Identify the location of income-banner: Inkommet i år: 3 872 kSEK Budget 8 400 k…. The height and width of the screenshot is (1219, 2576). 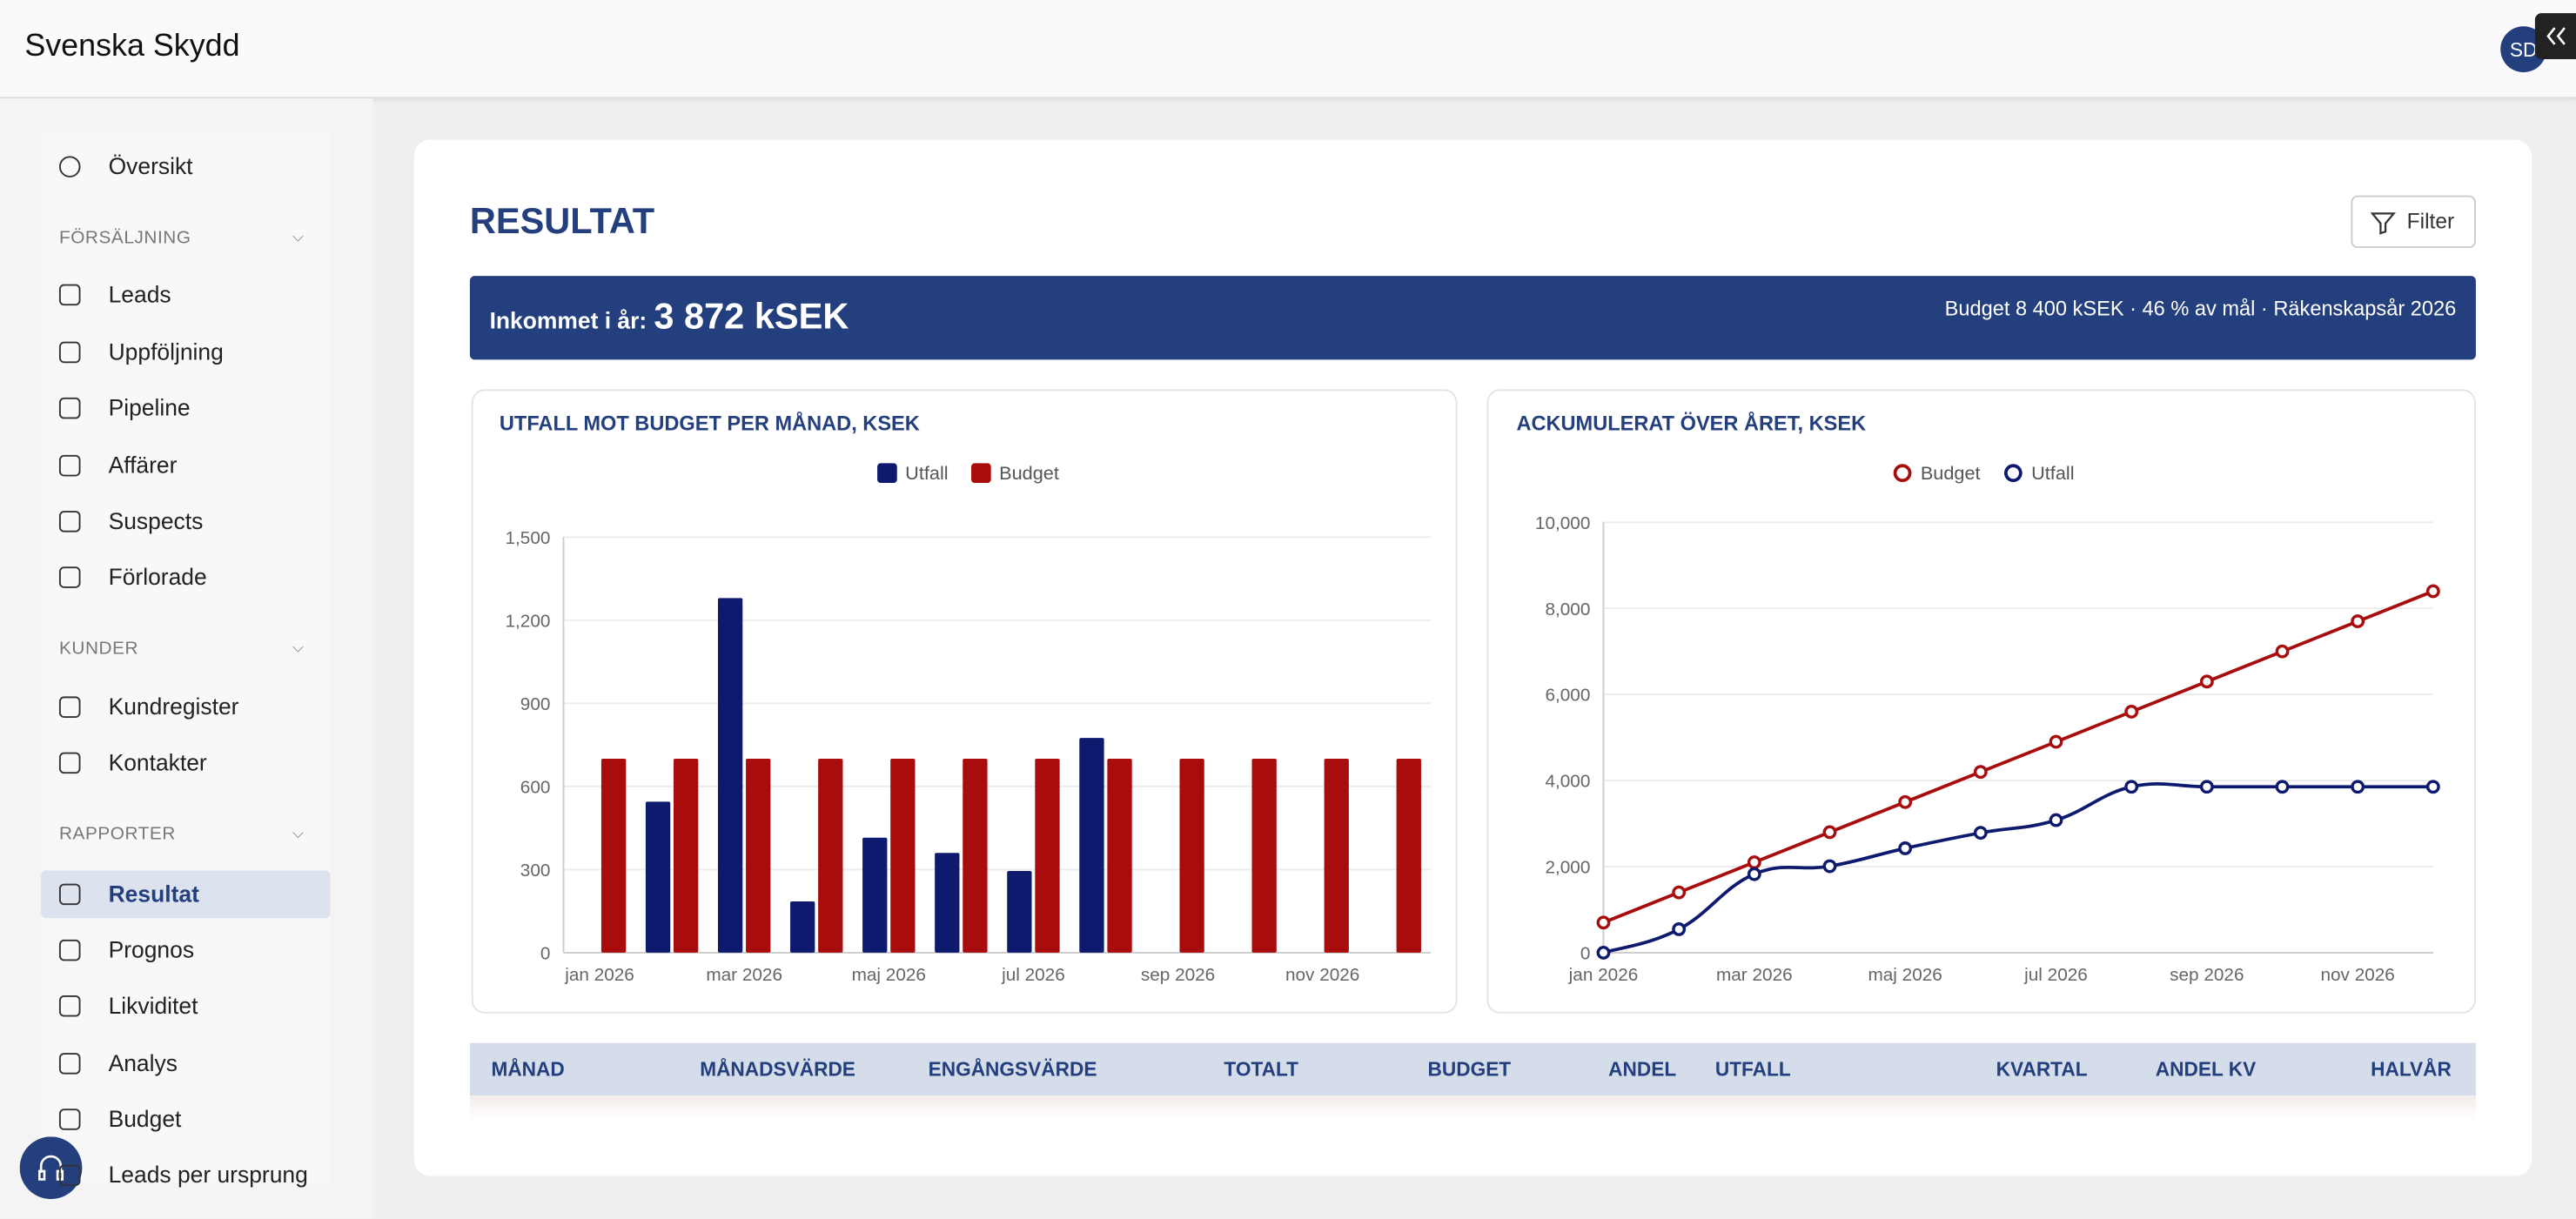
(1472, 318).